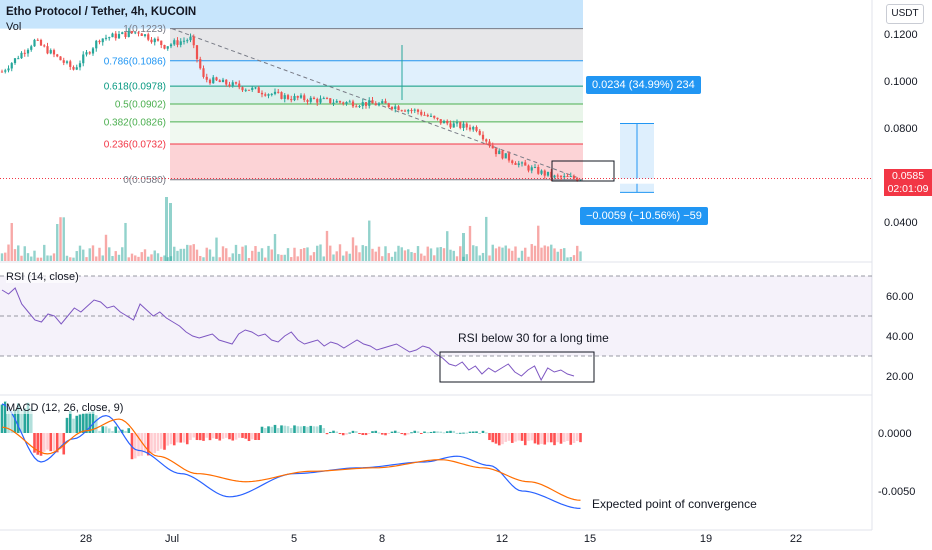 This screenshot has width=932, height=550. What do you see at coordinates (901, 35) in the screenshot?
I see `price-axis-label: 0.1200` at bounding box center [901, 35].